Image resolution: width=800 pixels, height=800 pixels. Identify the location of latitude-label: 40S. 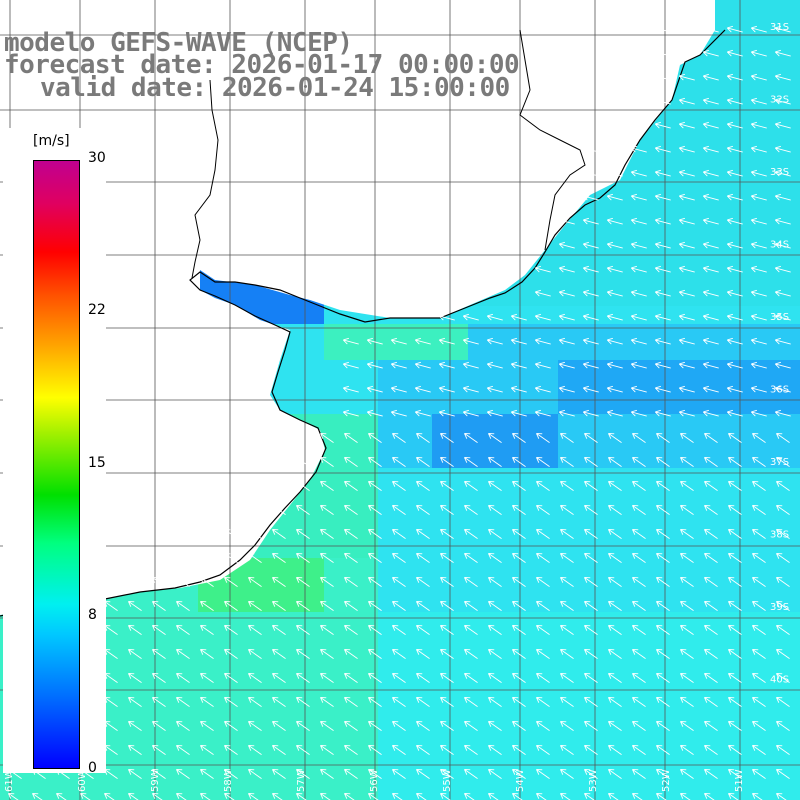
(779, 680).